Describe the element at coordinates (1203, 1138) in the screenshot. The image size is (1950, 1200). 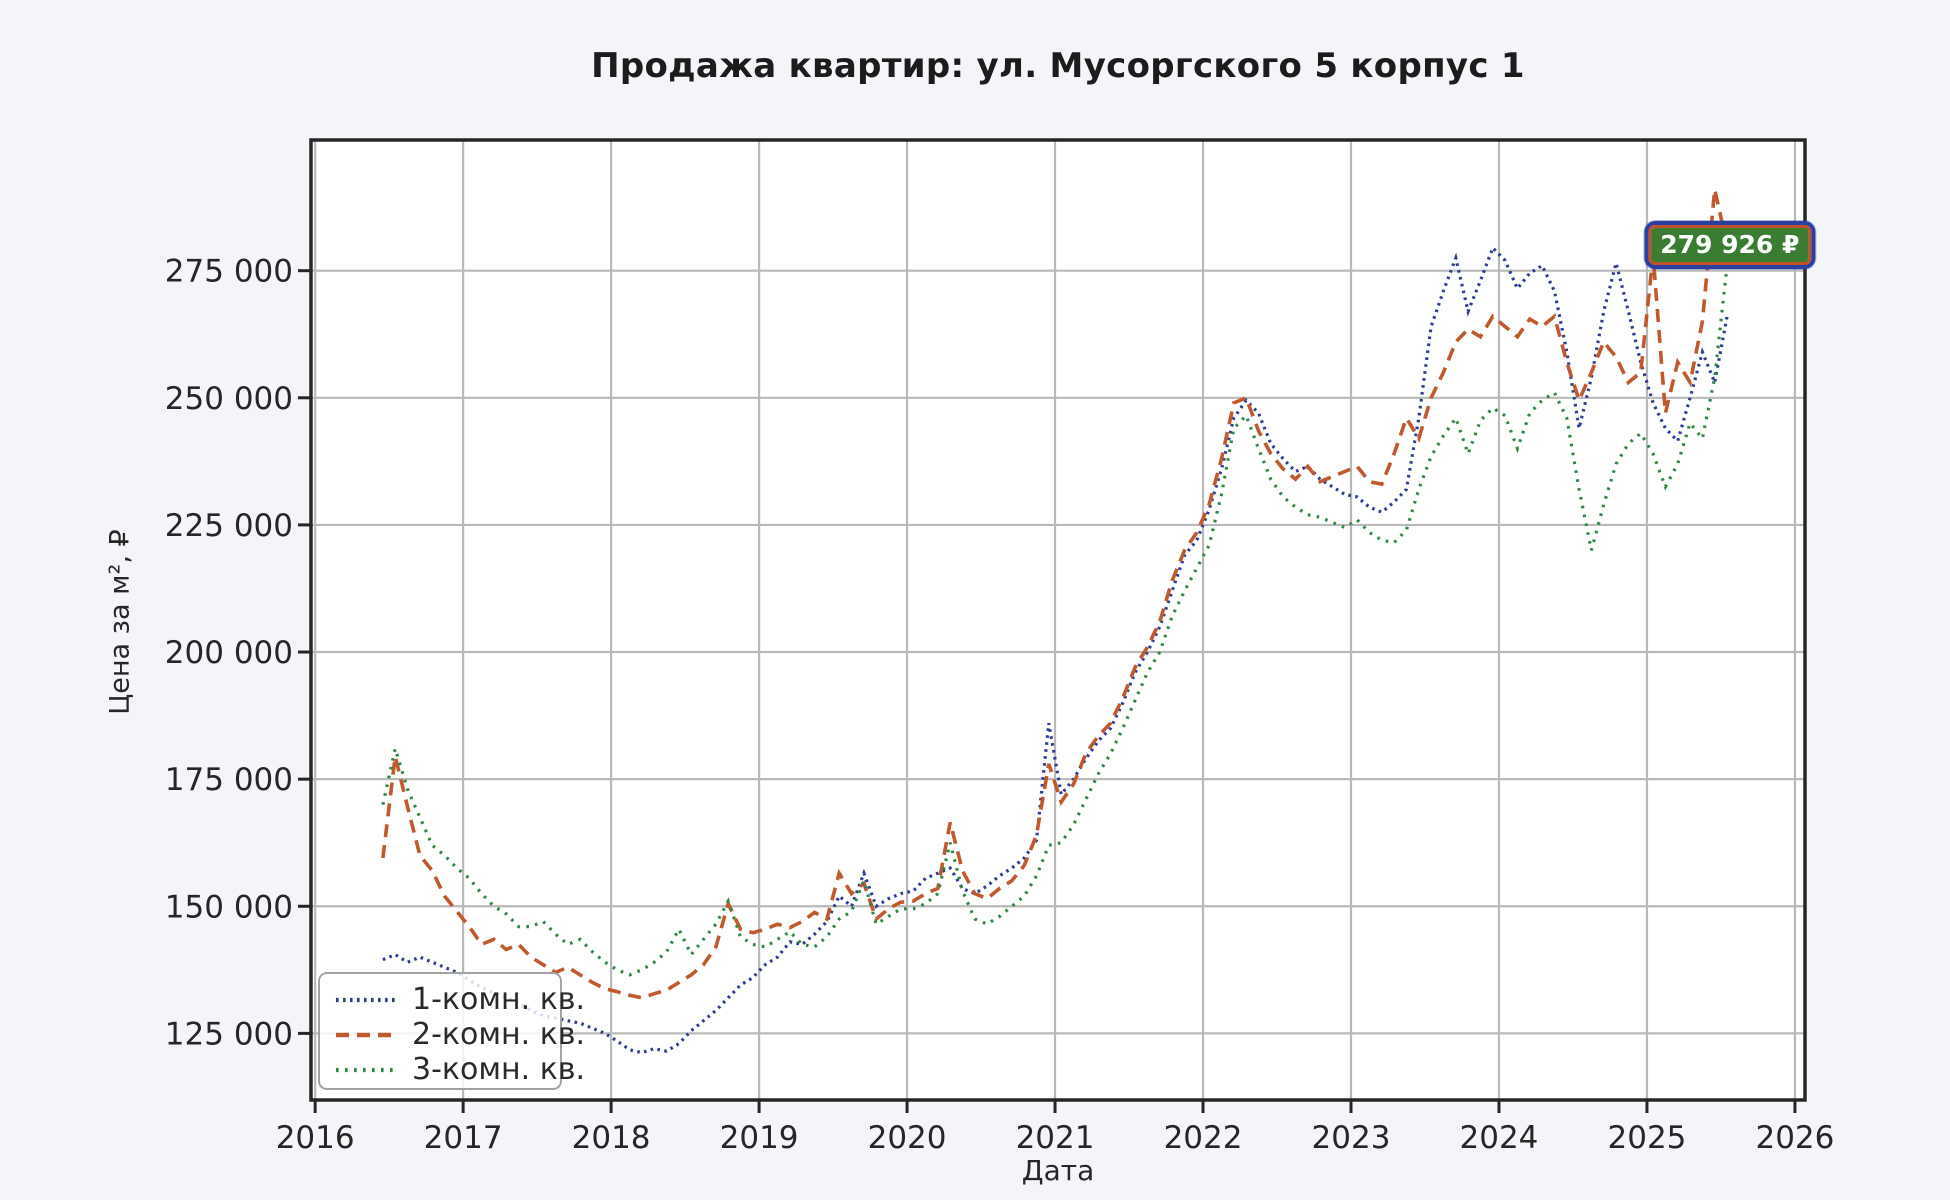
I see `x-tick-label: 2022` at that location.